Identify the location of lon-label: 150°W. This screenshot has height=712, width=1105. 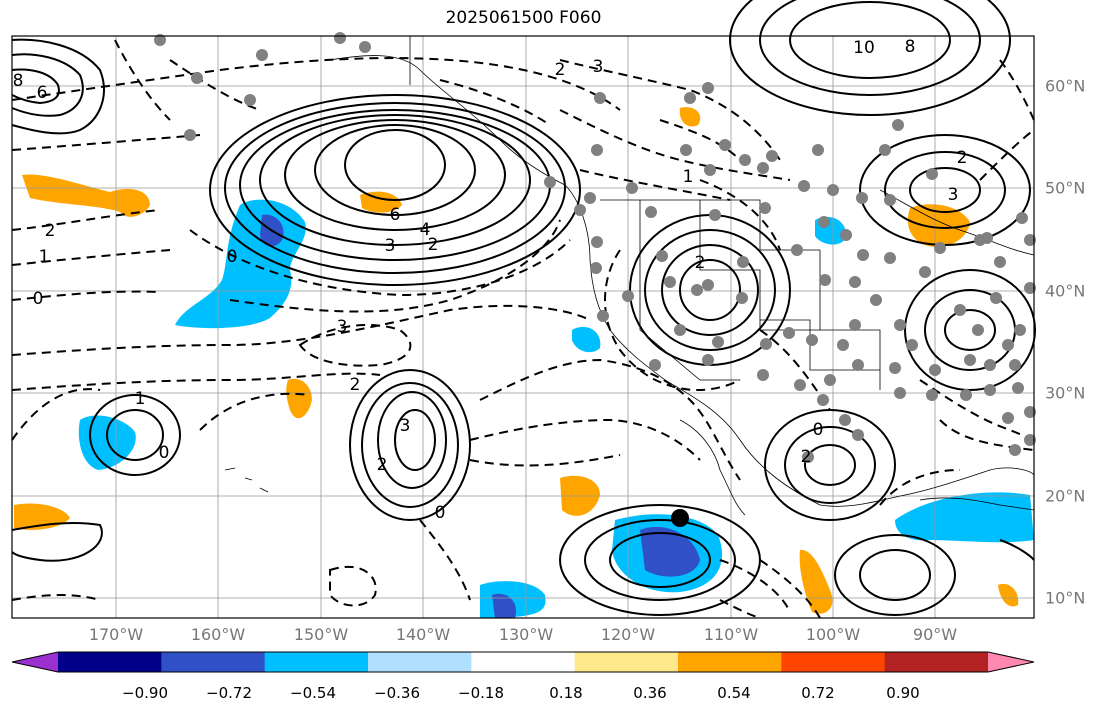
(321, 634).